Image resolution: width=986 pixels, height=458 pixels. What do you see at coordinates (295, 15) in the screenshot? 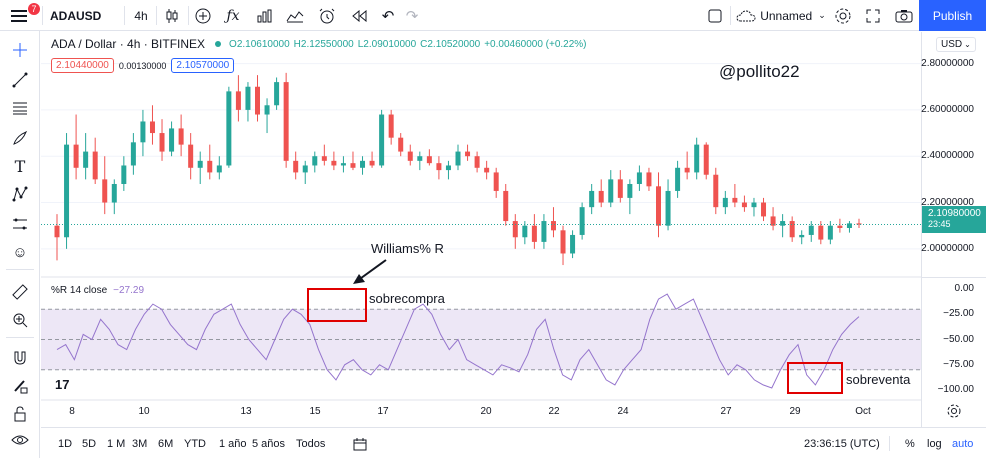
I see `templates-button` at bounding box center [295, 15].